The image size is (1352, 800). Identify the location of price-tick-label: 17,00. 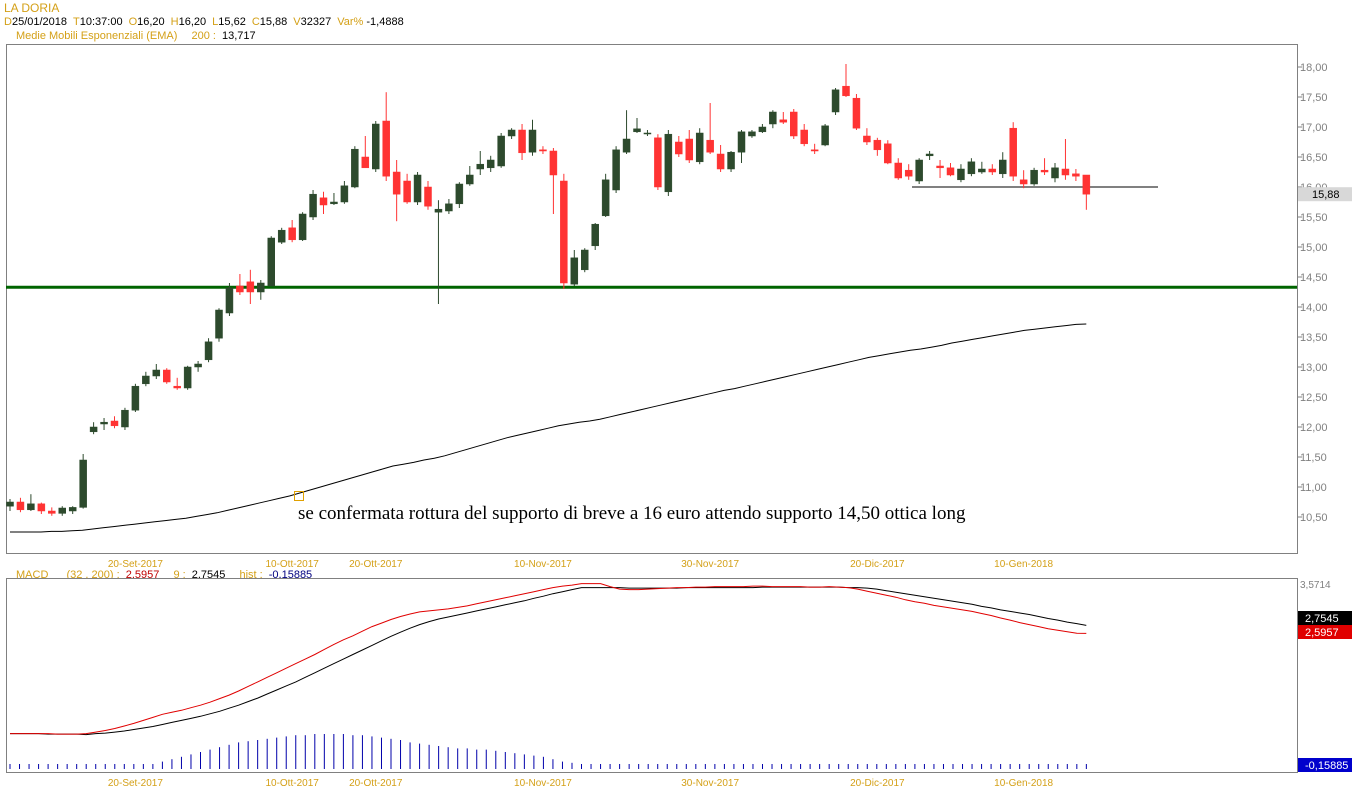
(1314, 128).